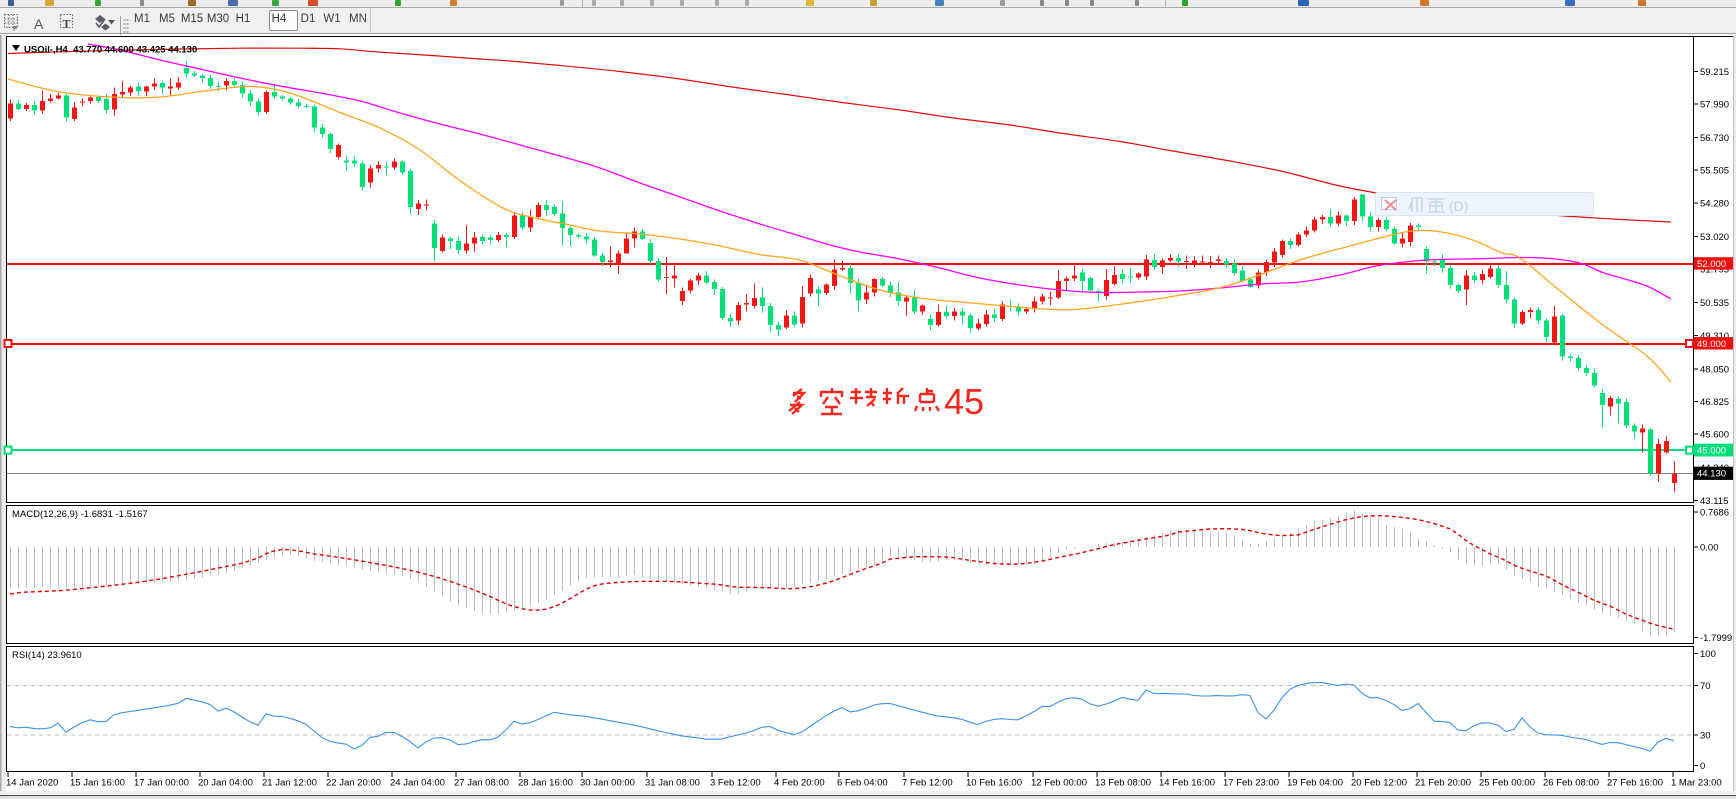 Image resolution: width=1736 pixels, height=799 pixels. Describe the element at coordinates (1458, 206) in the screenshot. I see `svg-text: (D)` at that location.